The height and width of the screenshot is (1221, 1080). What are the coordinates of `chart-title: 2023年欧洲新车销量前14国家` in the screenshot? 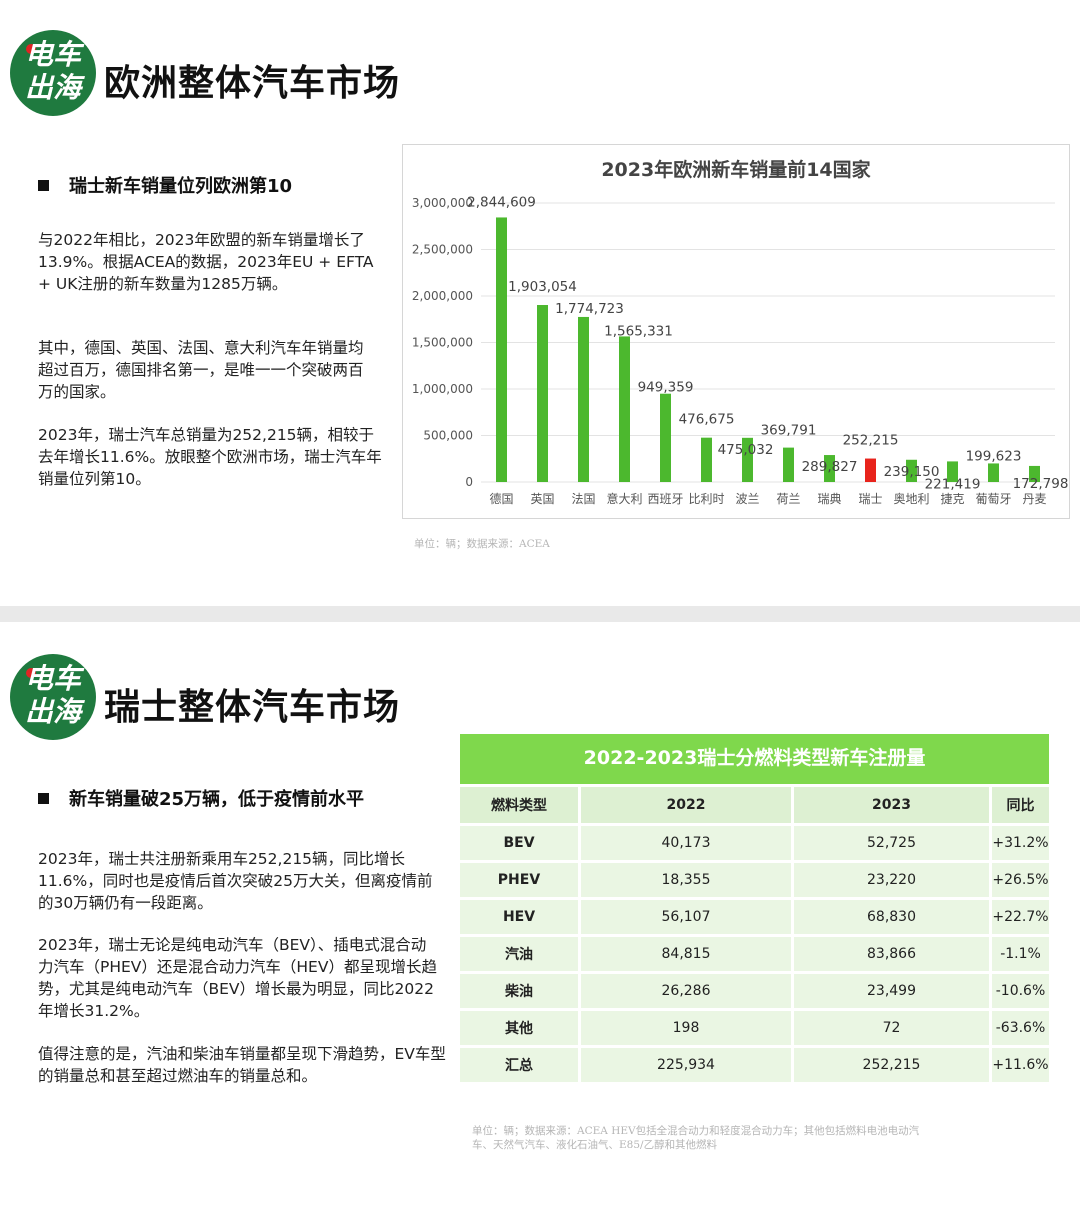 It's located at (736, 169).